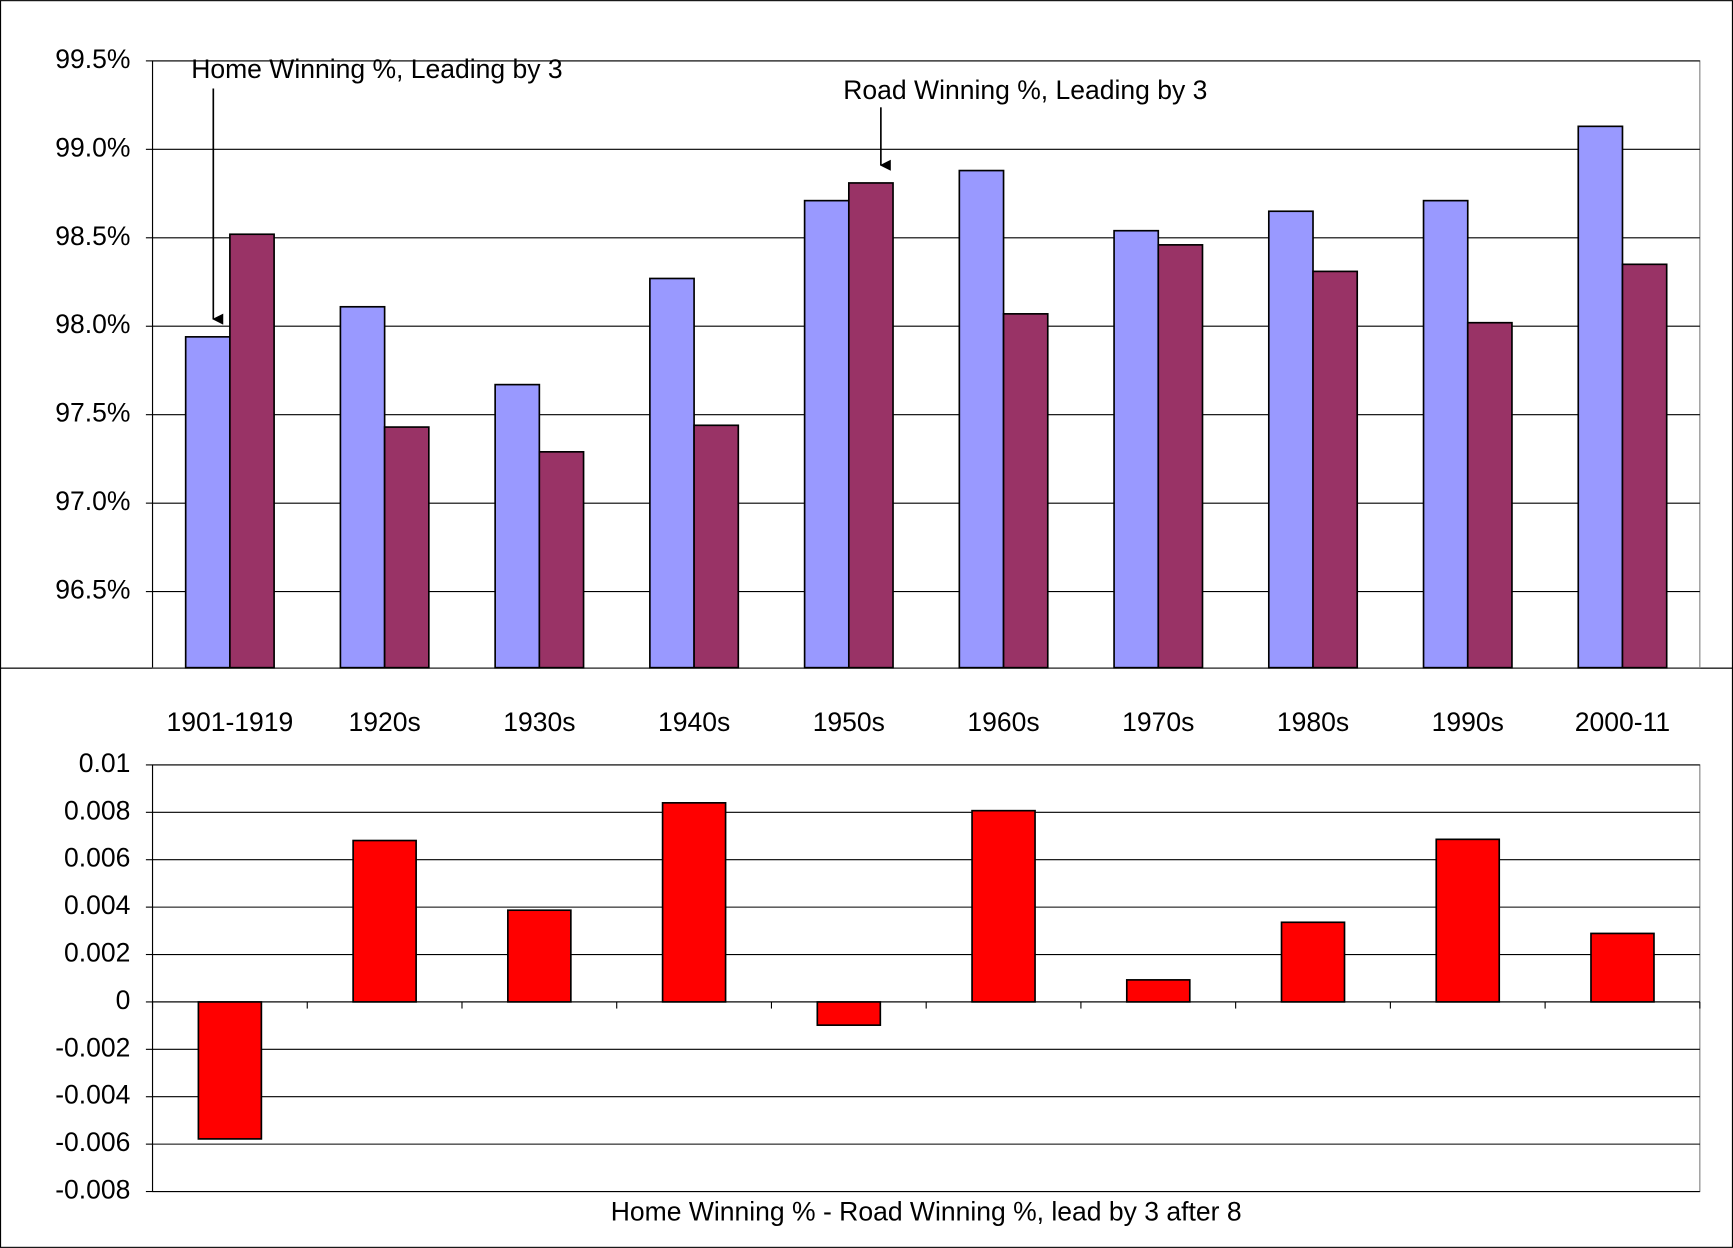 This screenshot has height=1248, width=1733. What do you see at coordinates (849, 722) in the screenshot?
I see `x-tick-label: 1950s` at bounding box center [849, 722].